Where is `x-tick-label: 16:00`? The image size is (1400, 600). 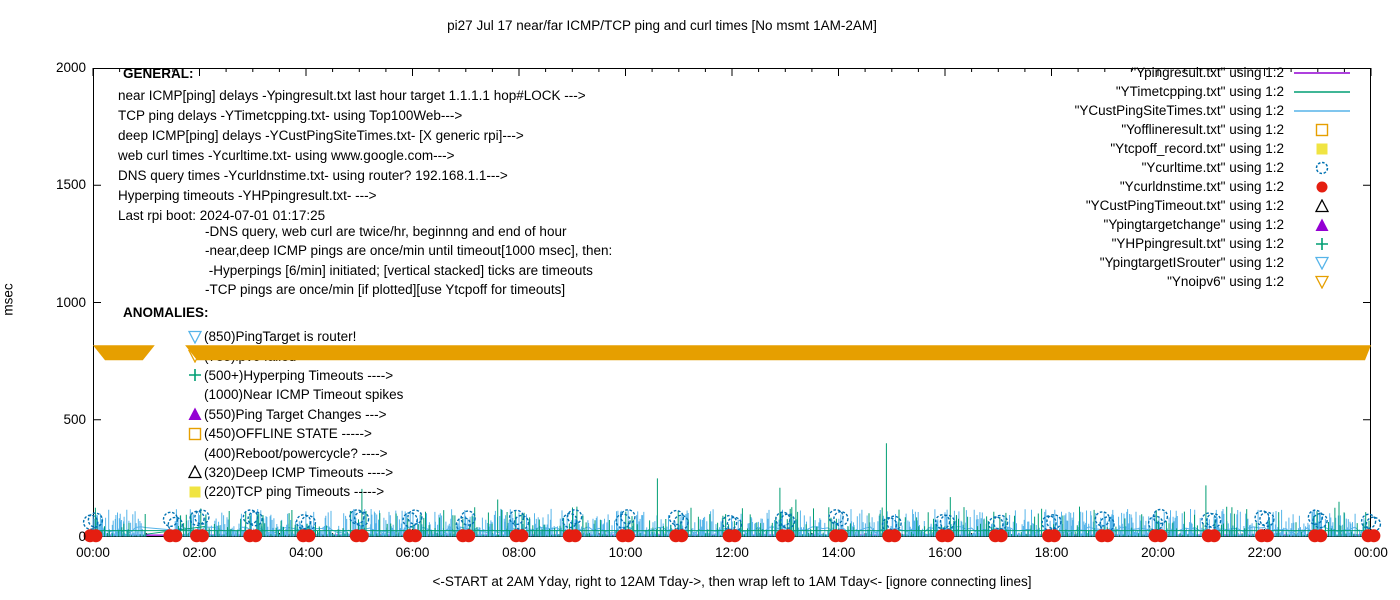 x-tick-label: 16:00 is located at coordinates (945, 552).